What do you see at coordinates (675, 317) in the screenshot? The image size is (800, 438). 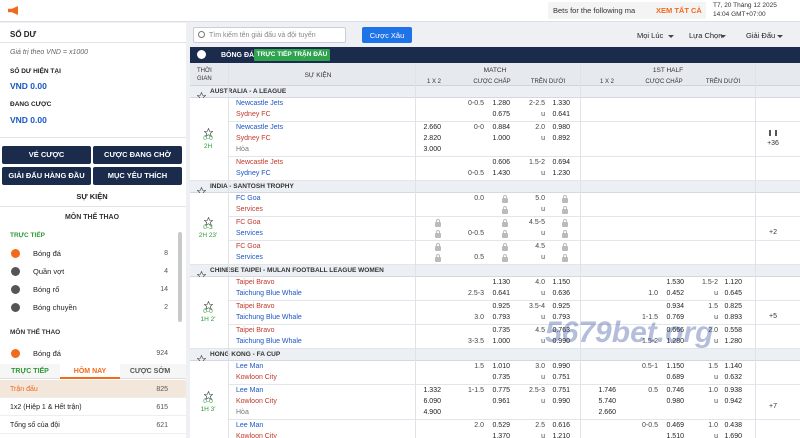 I see `odds: 0.769` at bounding box center [675, 317].